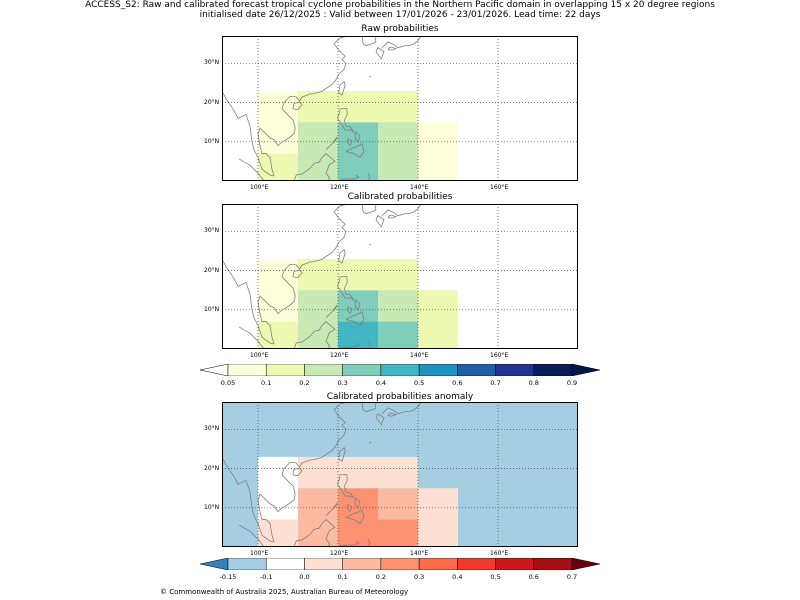  Describe the element at coordinates (342, 577) in the screenshot. I see `anomaly-colorbar-tick-label: 0.1` at that location.